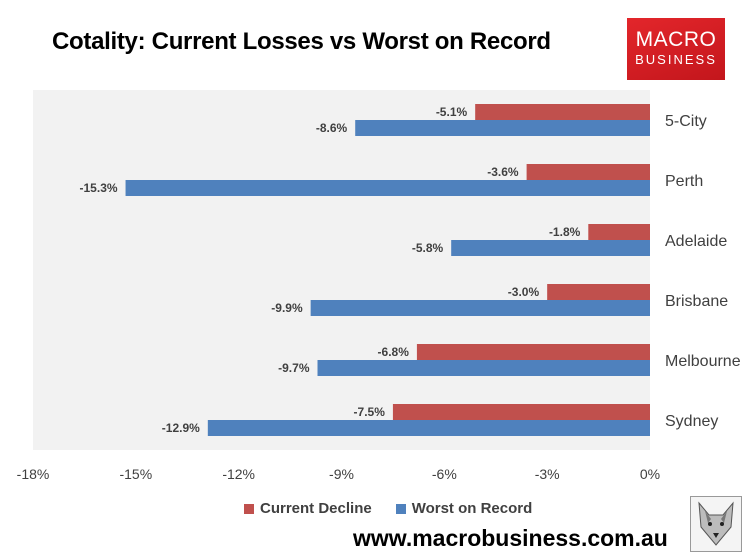 This screenshot has width=749, height=556. Describe the element at coordinates (316, 508) in the screenshot. I see `legend-label-current: Current Decline` at that location.